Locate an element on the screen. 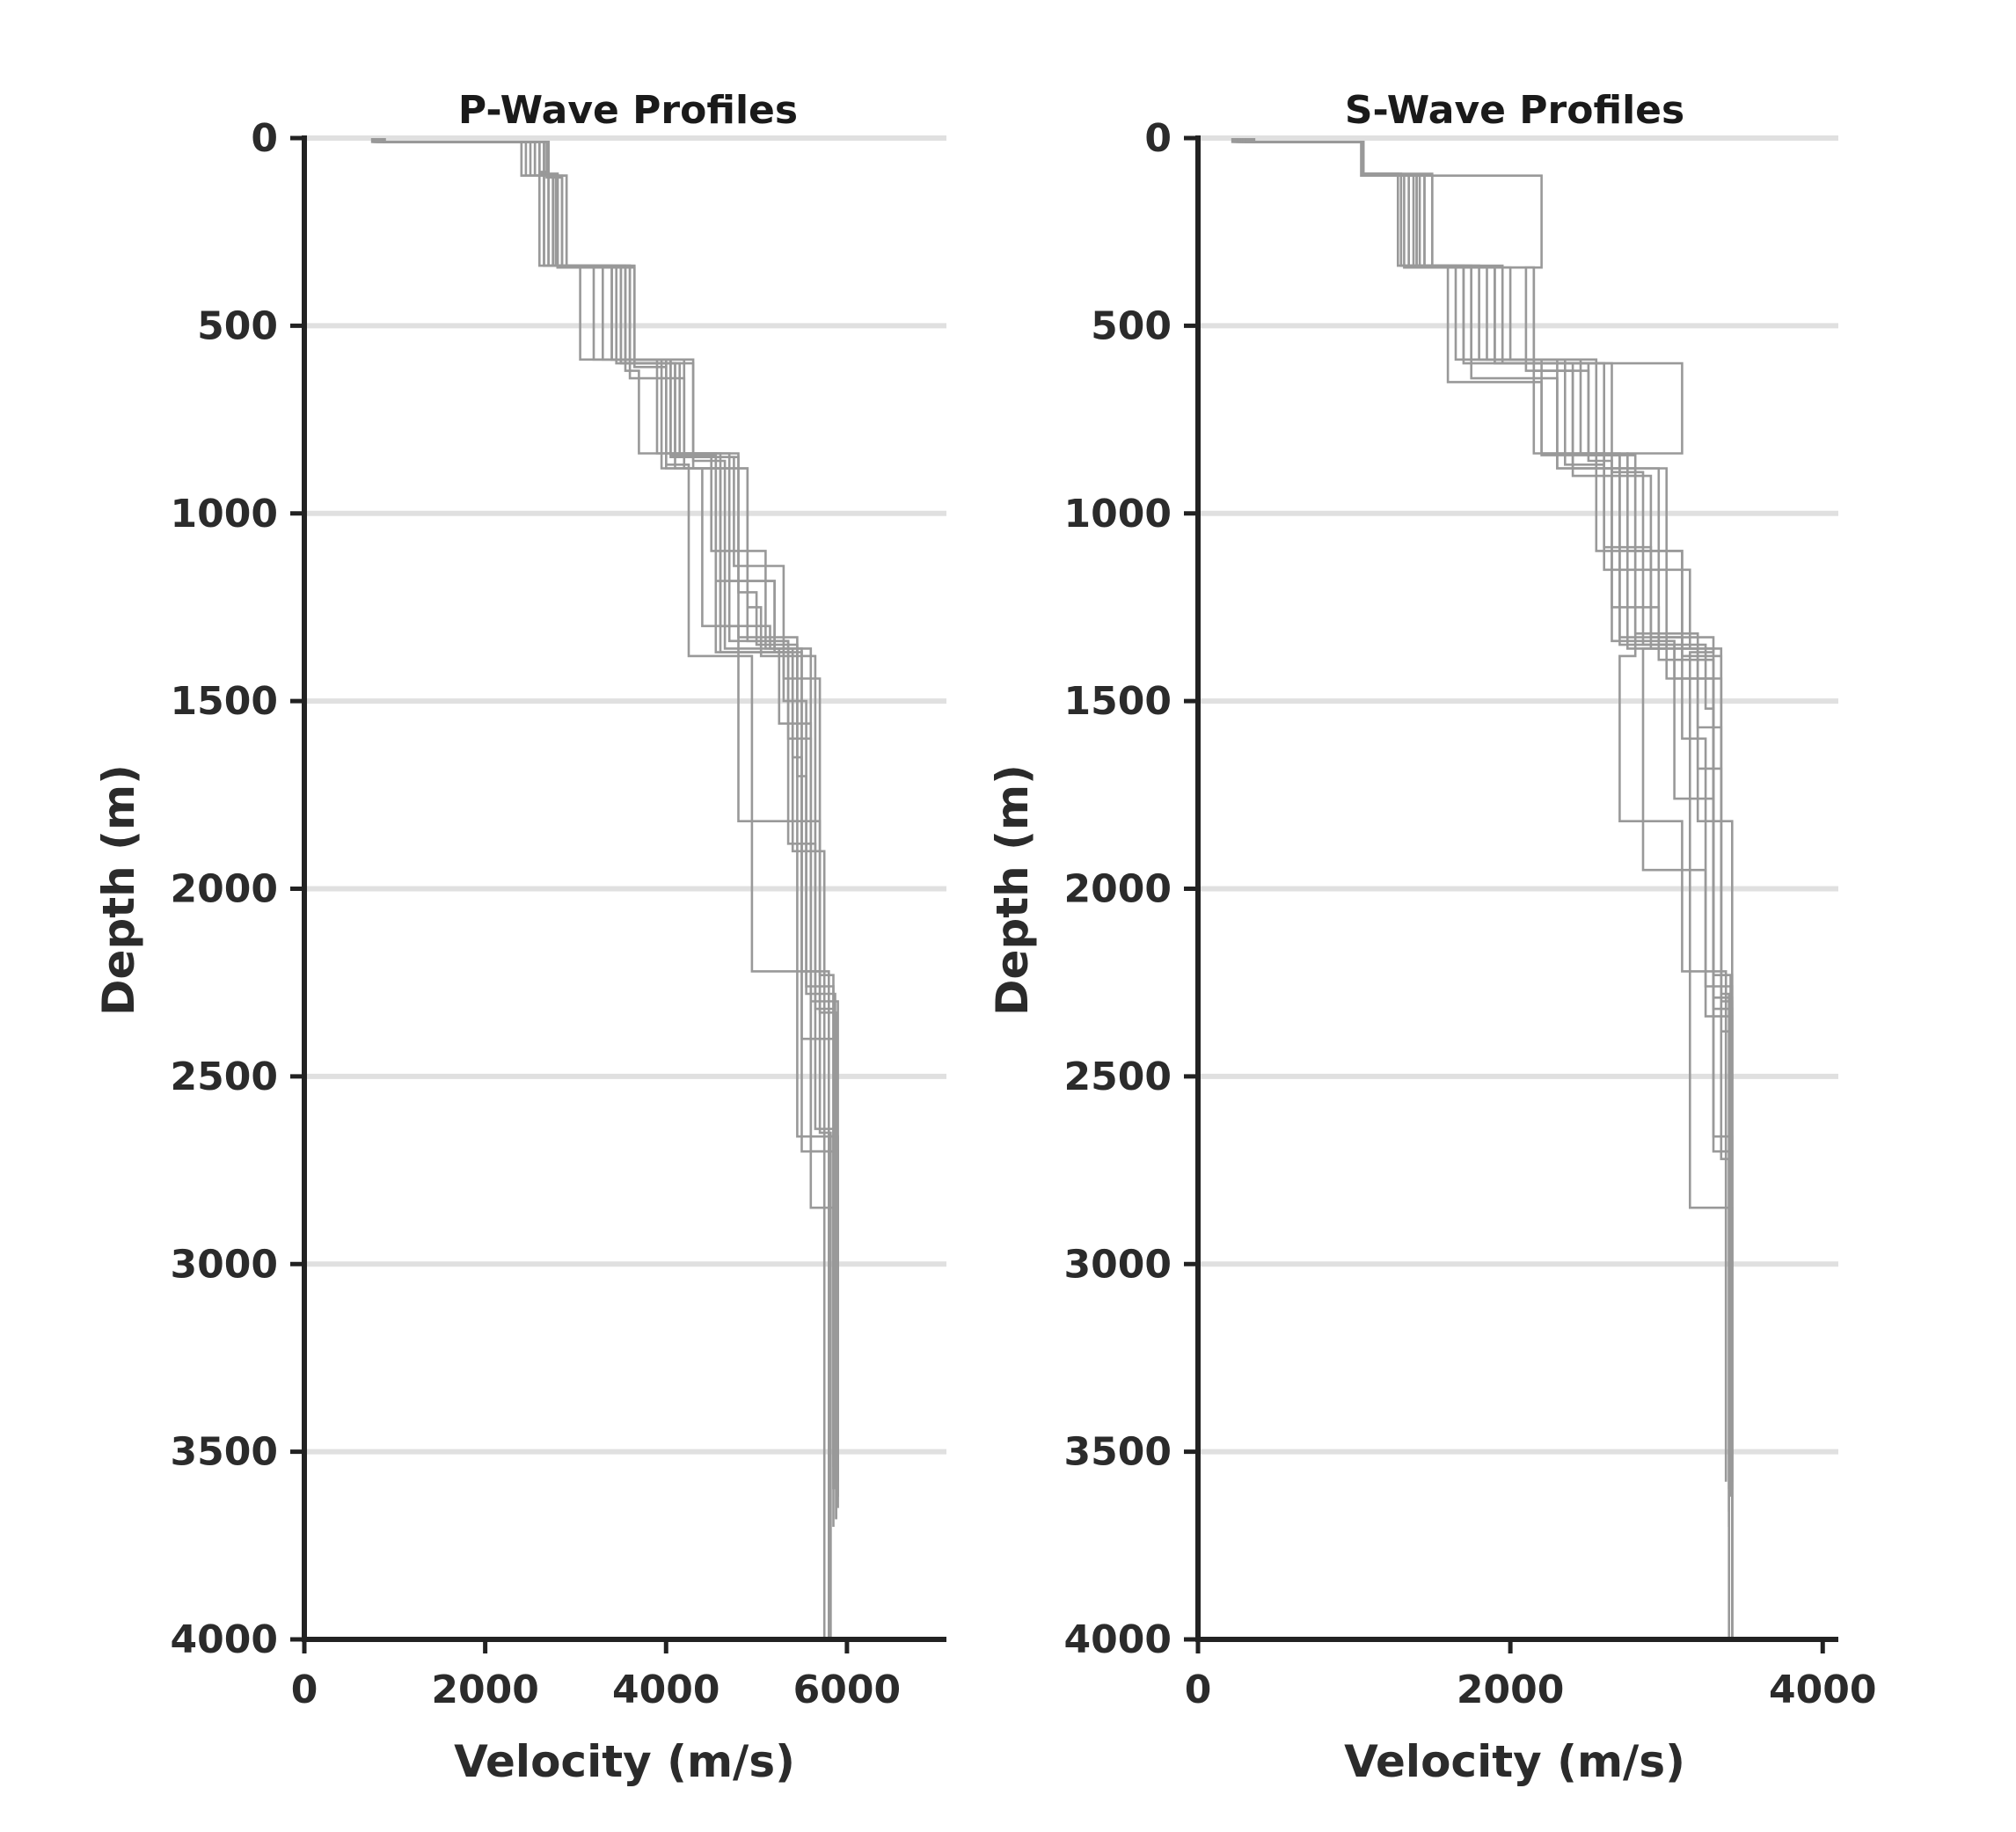 The width and height of the screenshot is (2016, 1832). s-wave-y-tick-label: 1000 is located at coordinates (1118, 514).